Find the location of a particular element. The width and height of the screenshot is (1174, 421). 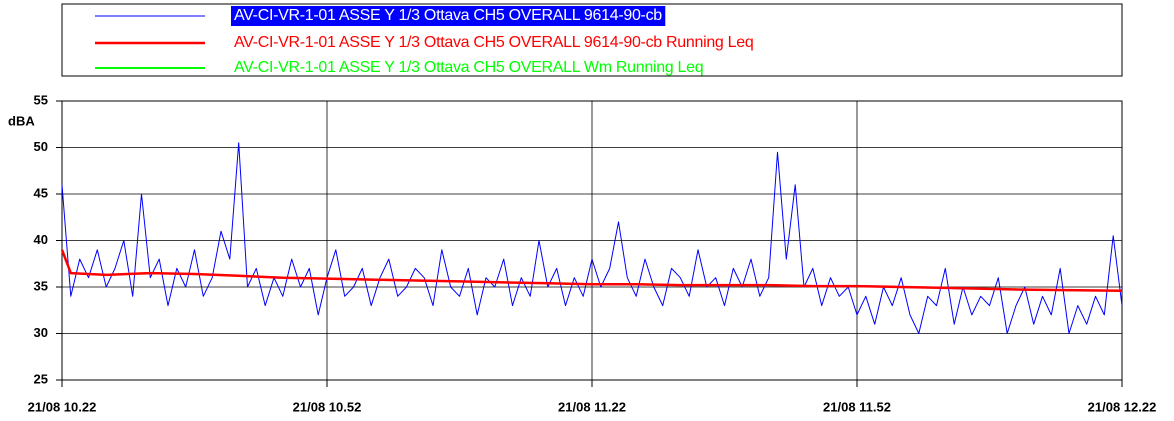

y-tick-label: 30 is located at coordinates (41, 332).